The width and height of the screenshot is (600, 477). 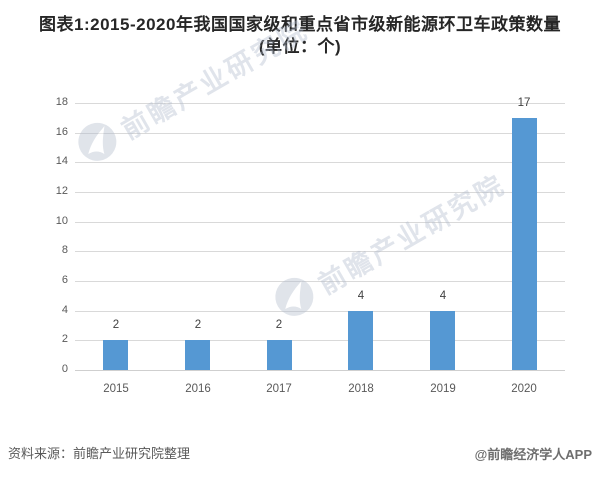 What do you see at coordinates (116, 325) in the screenshot?
I see `value-label-2015: 2` at bounding box center [116, 325].